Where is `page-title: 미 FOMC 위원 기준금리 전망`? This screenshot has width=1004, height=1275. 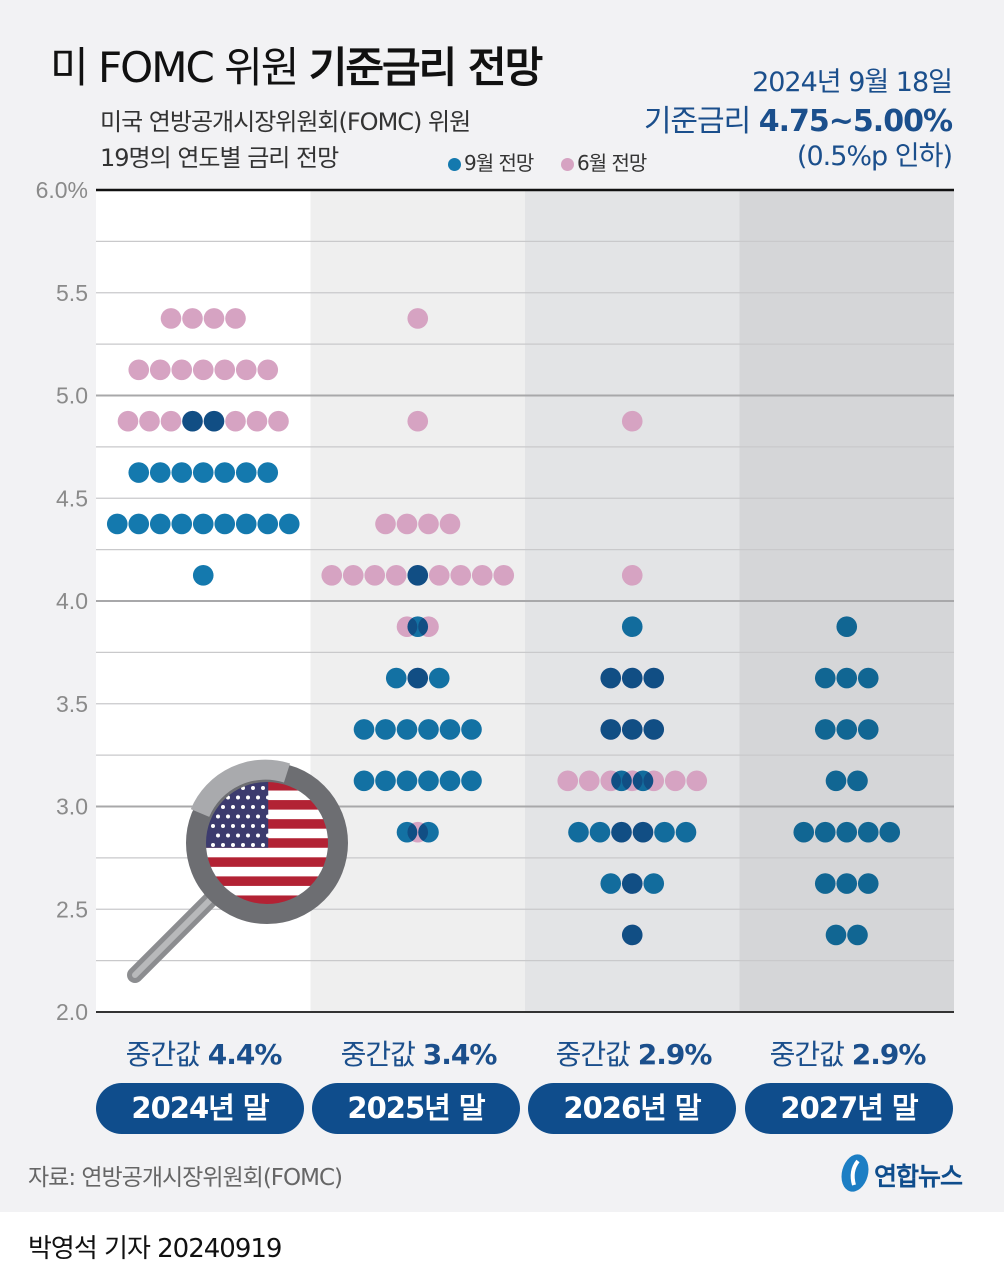
page-title: 미 FOMC 위원 기준금리 전망 is located at coordinates (296, 64).